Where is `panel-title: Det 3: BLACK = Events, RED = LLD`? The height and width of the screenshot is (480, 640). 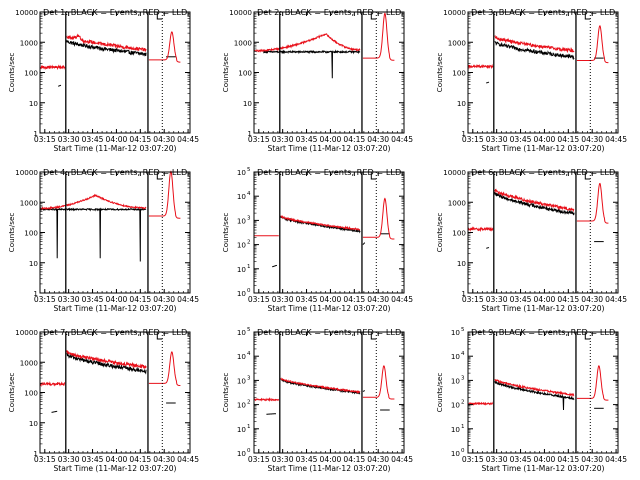
panel-title: Det 3: BLACK = Events, RED = LLD is located at coordinates (543, 12).